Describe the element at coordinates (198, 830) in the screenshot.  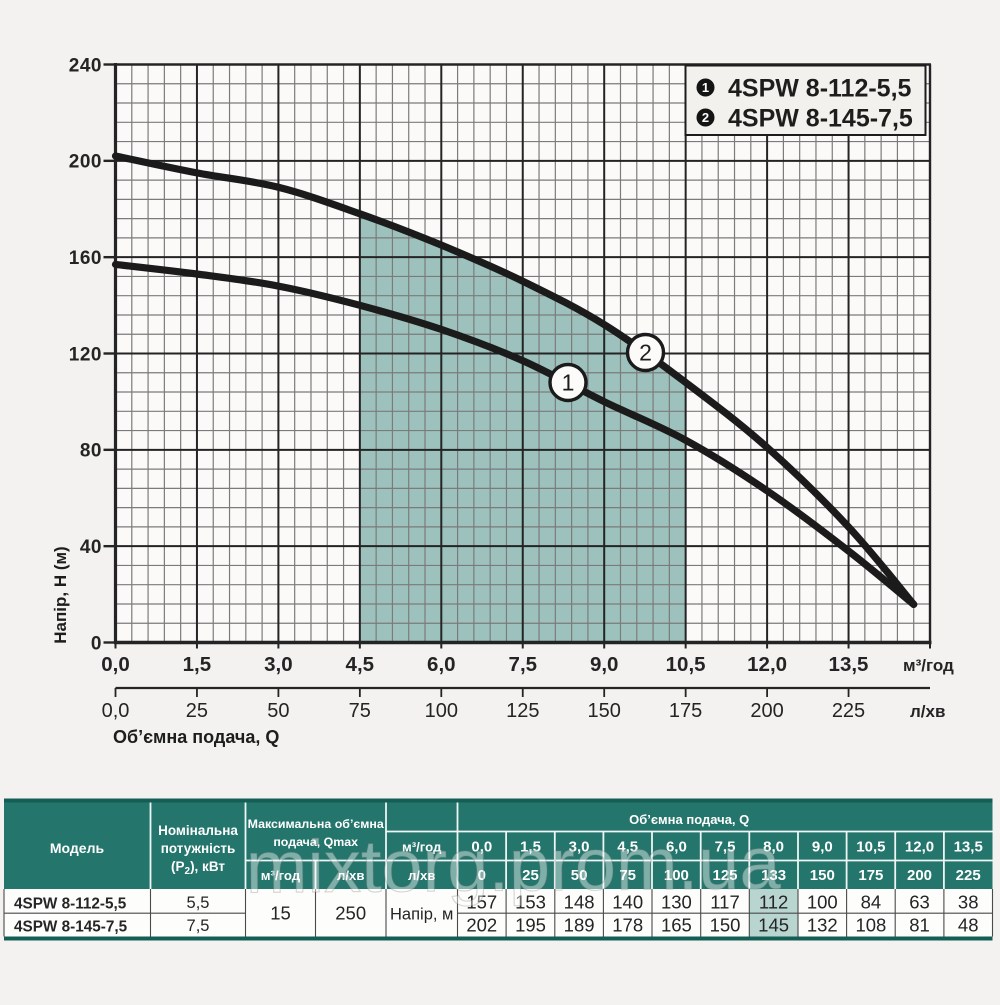
I see `svg-text: Номінальна` at that location.